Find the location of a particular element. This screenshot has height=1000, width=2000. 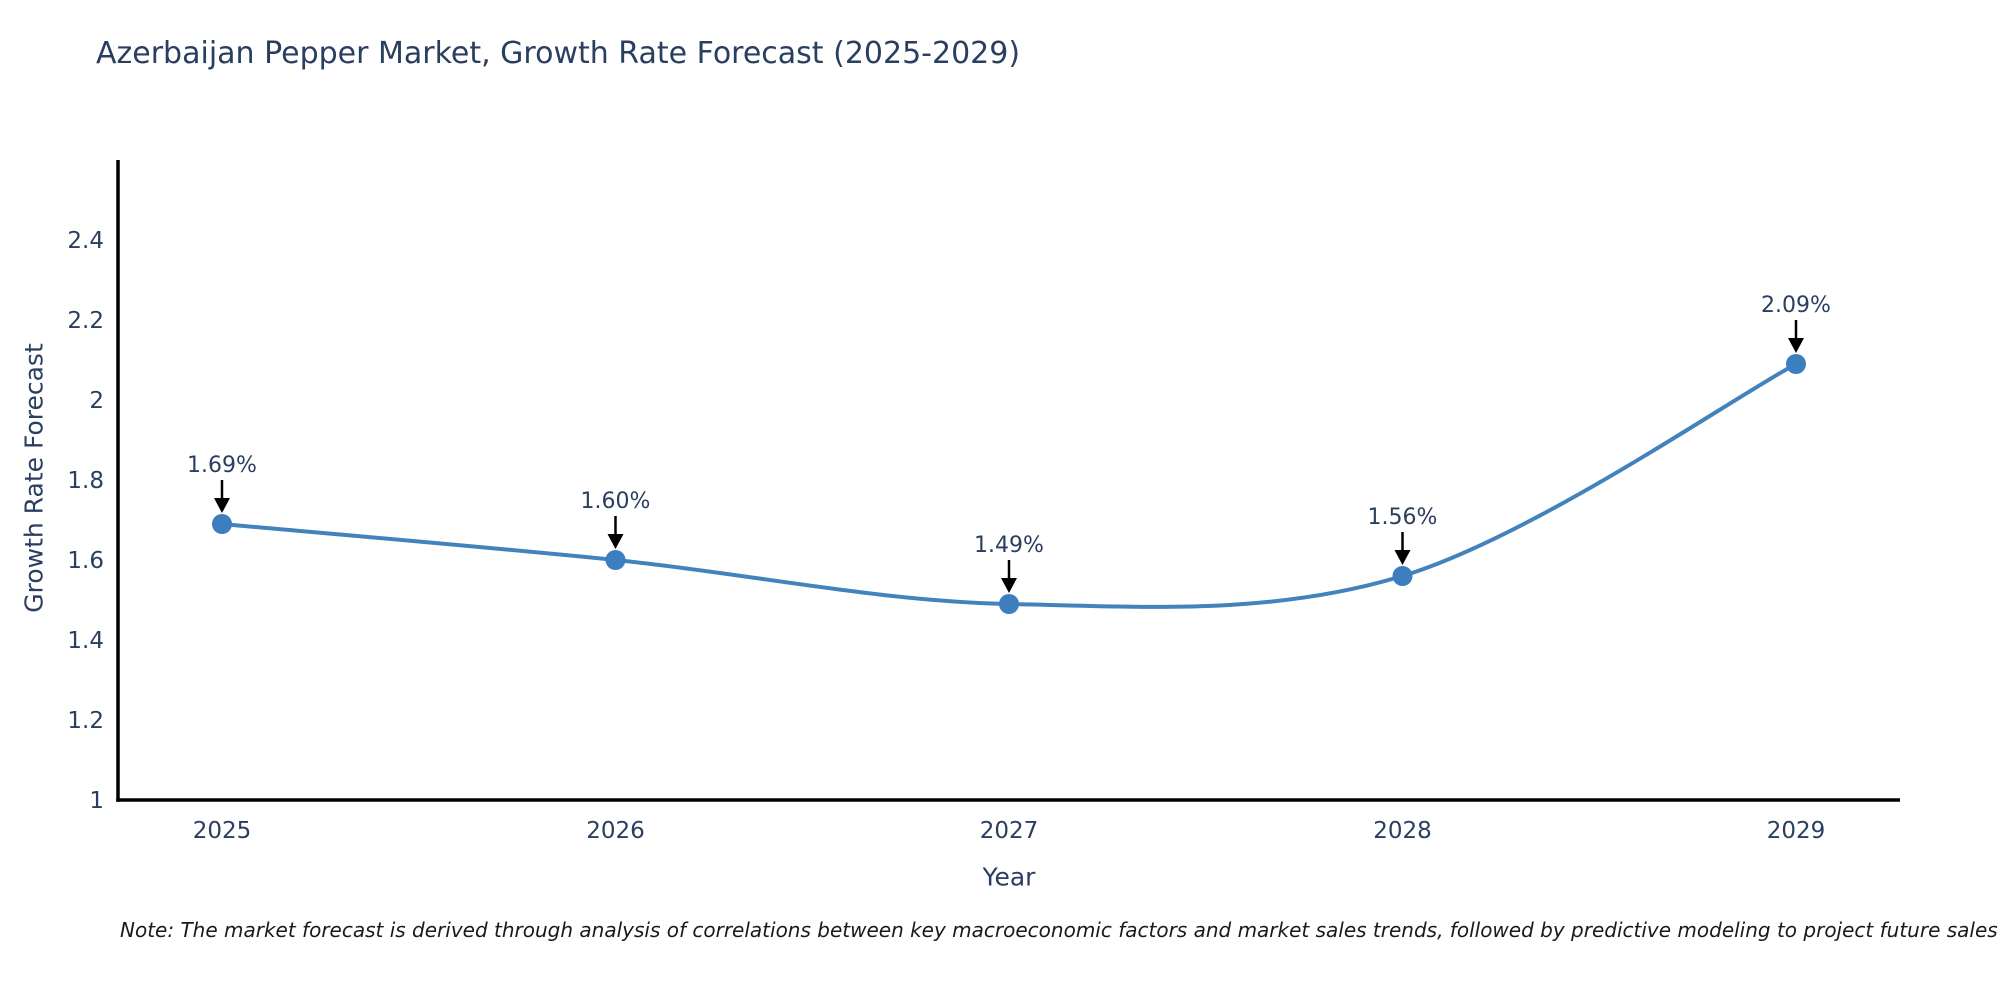

y-tick-label: 2 is located at coordinates (96, 401).